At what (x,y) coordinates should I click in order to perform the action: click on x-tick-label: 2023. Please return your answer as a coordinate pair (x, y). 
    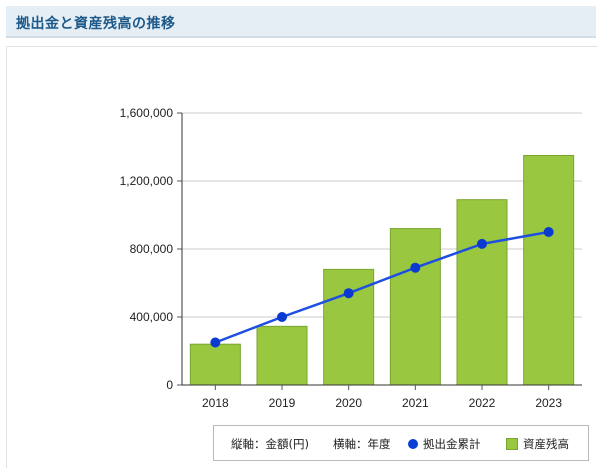
    Looking at the image, I should click on (548, 403).